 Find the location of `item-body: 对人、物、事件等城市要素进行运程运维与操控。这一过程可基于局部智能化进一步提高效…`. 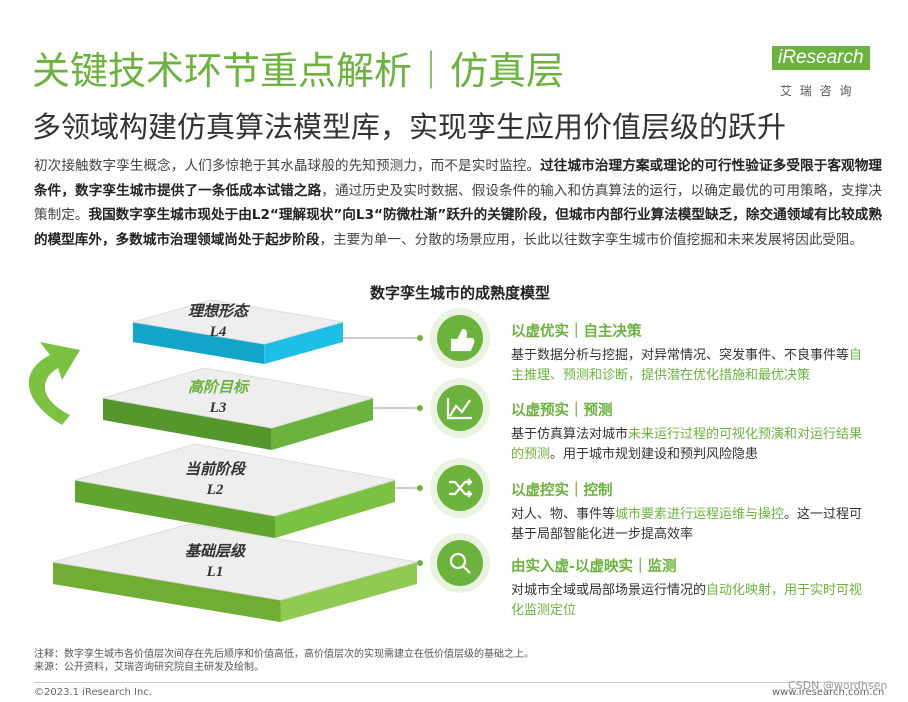

item-body: 对人、物、事件等城市要素进行运程运维与操控。这一过程可基于局部智能化进一步提高效… is located at coordinates (688, 525).